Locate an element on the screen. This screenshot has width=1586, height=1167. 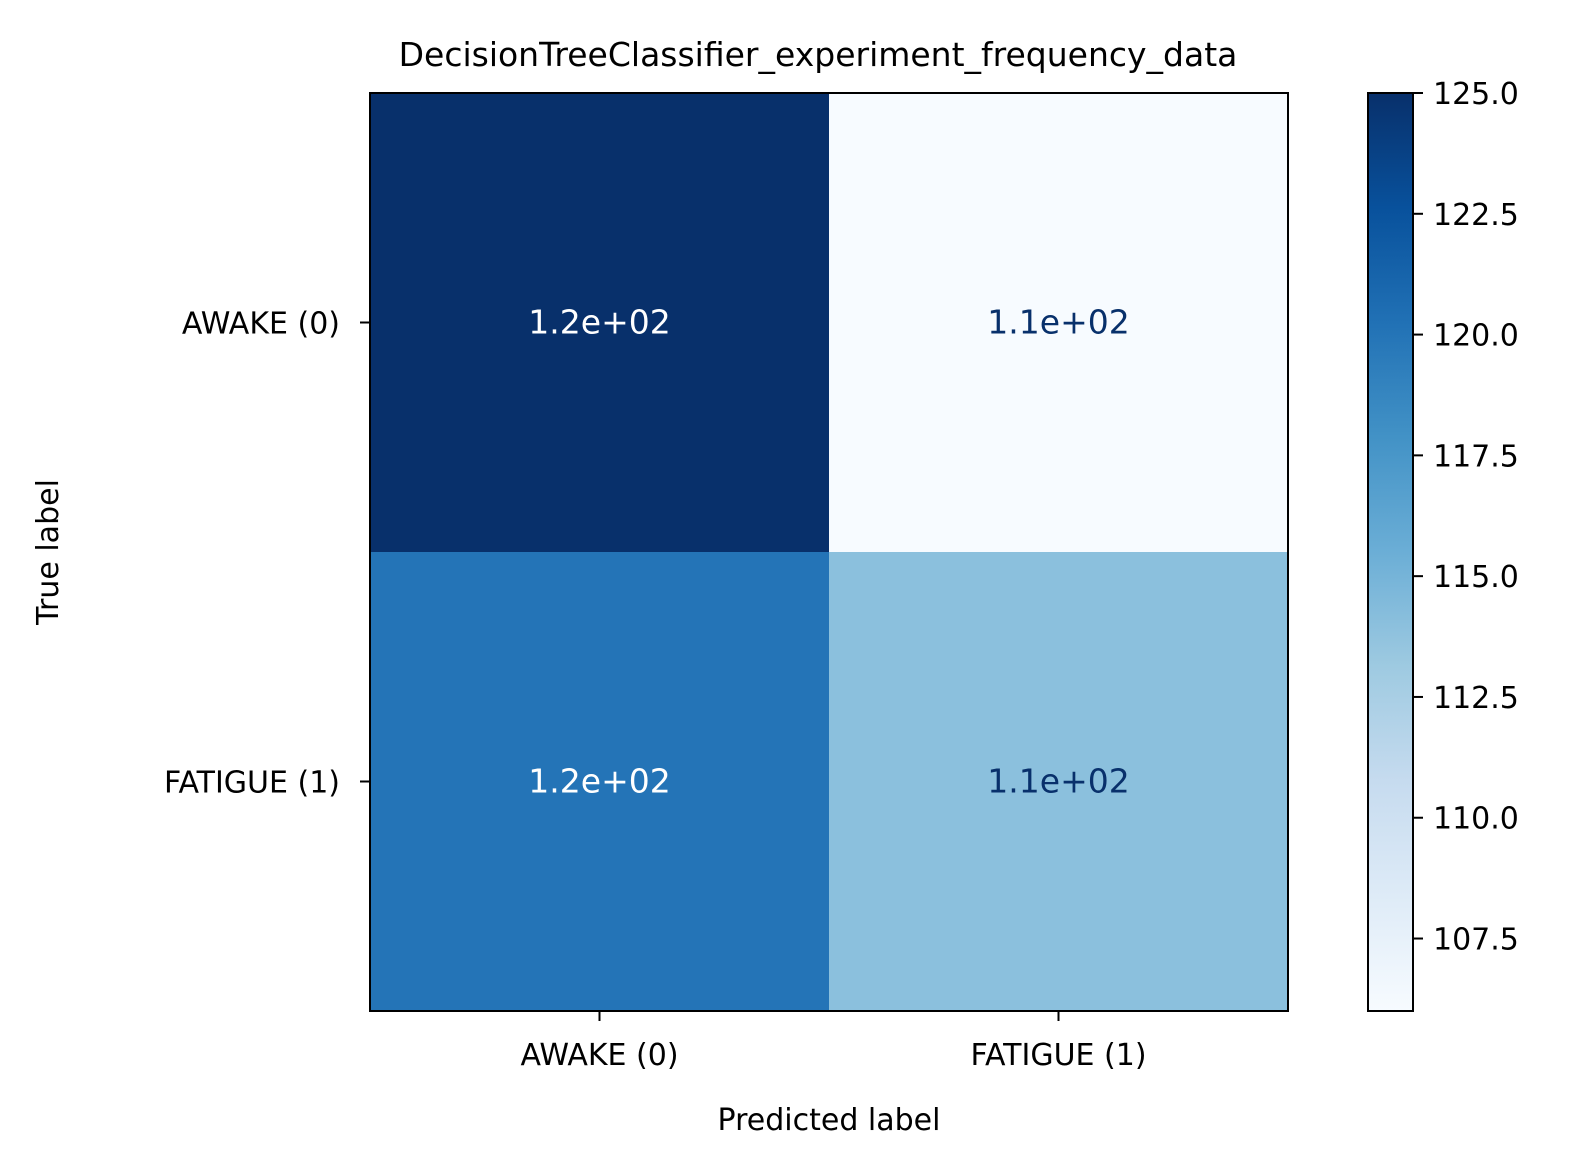
colorbar-tick-label: 107.5 is located at coordinates (1476, 940).